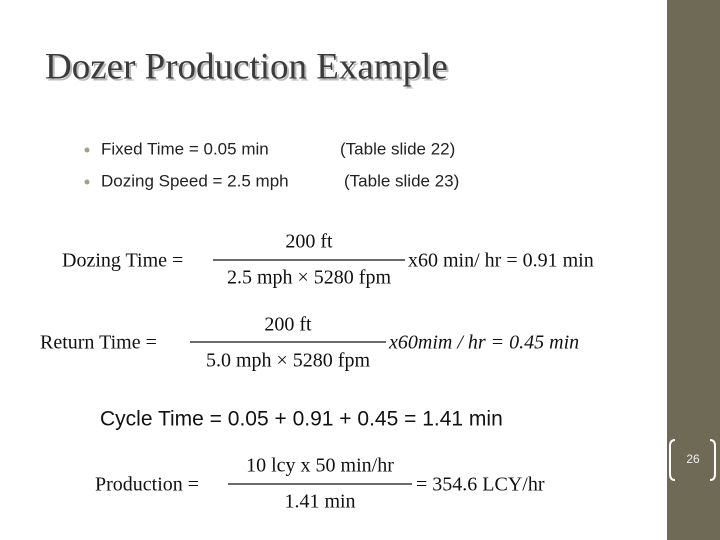  I want to click on equation-numerator: 10 lcy x 50 min/hr, so click(320, 466).